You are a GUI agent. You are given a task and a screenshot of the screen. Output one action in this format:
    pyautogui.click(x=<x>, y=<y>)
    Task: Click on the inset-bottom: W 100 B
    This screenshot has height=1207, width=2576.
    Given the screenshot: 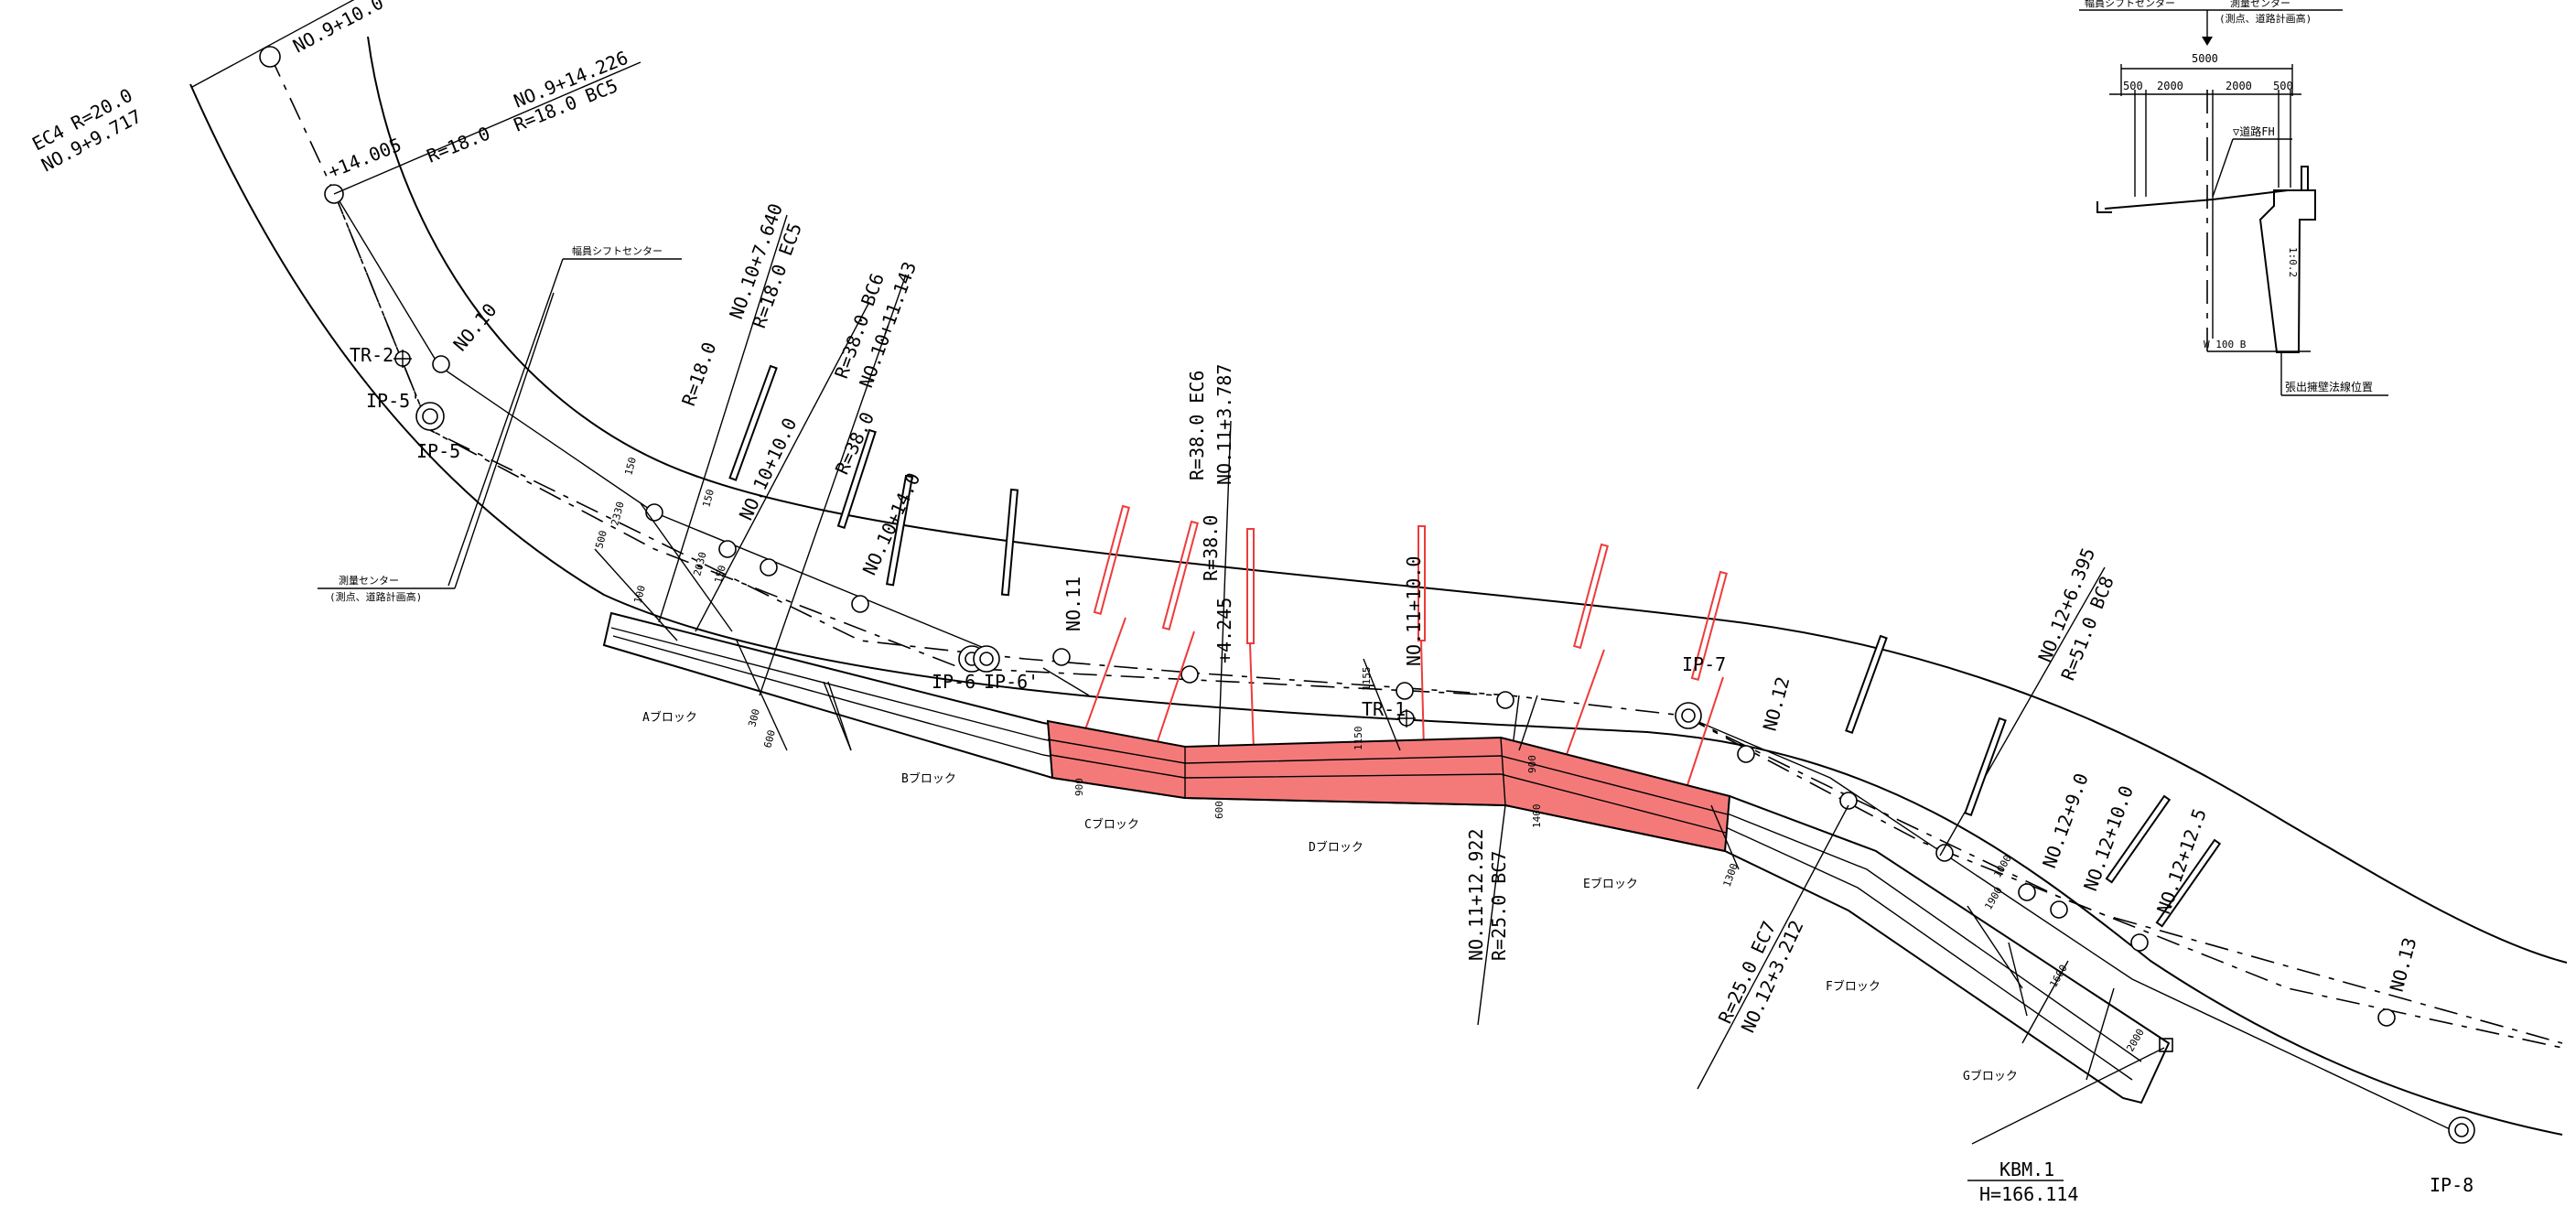 What is the action you would take?
    pyautogui.click(x=2225, y=345)
    